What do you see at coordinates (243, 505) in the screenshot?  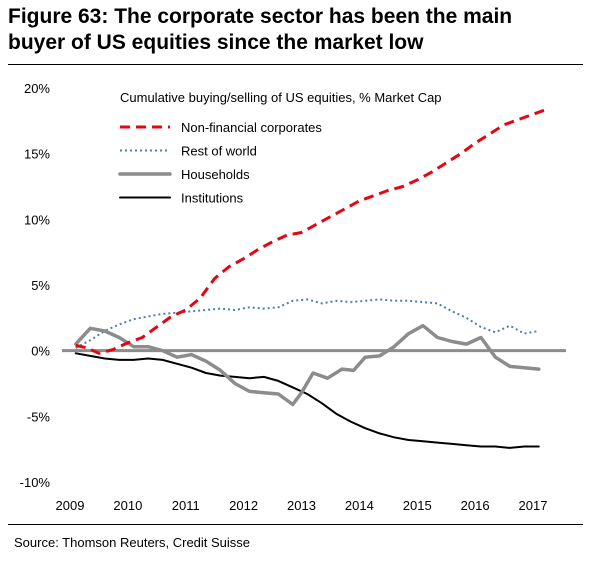 I see `x-tick-label: 2012` at bounding box center [243, 505].